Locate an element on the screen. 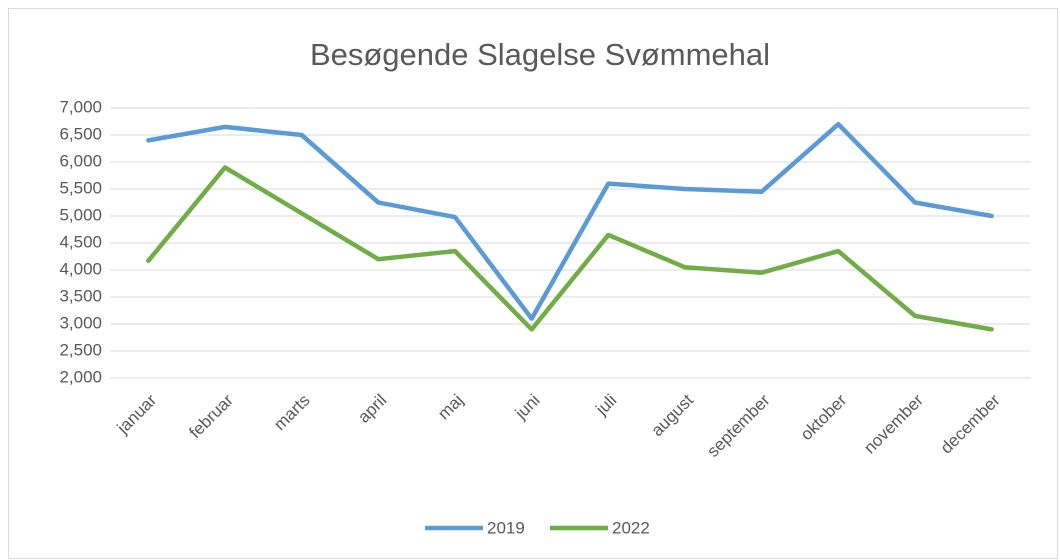  legend-label: 2022 is located at coordinates (631, 527).